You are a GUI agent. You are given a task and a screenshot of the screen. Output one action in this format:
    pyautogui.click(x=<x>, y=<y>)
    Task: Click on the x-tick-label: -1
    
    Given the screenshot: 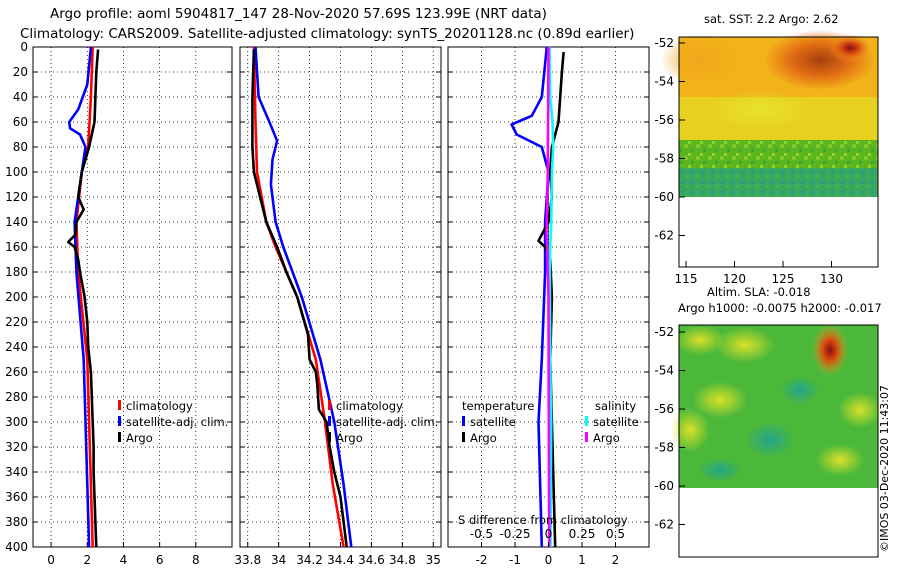 What is the action you would take?
    pyautogui.click(x=515, y=560)
    